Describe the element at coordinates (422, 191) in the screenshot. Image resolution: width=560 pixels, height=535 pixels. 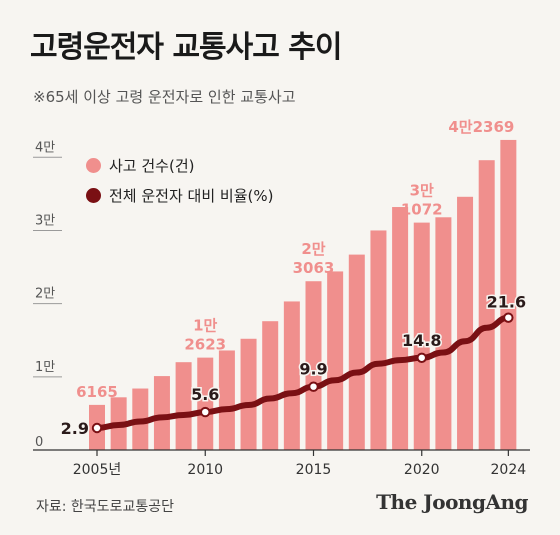
I see `bar-value-label: 3만` at that location.